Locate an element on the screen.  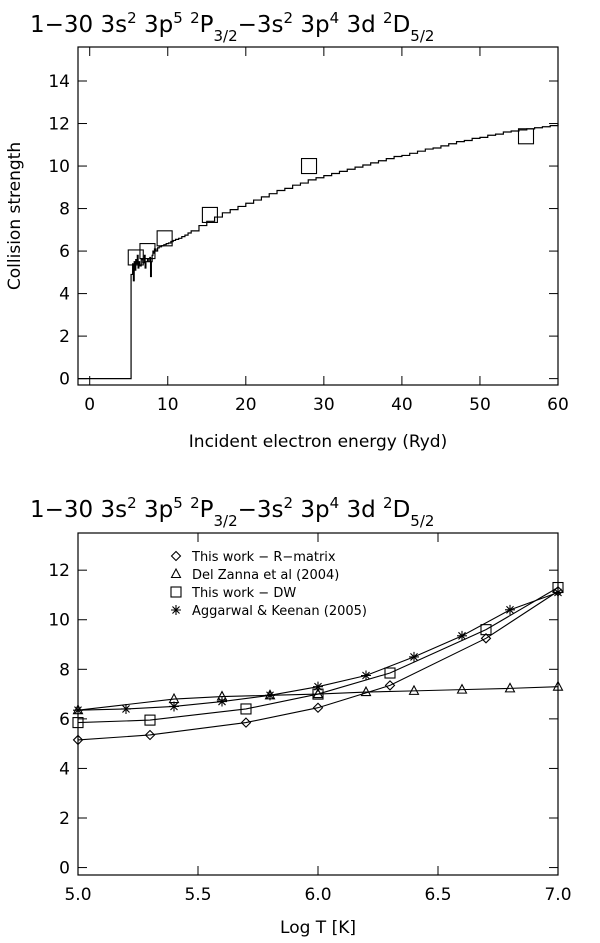
legend-marker-r-matrix is located at coordinates (176, 556).